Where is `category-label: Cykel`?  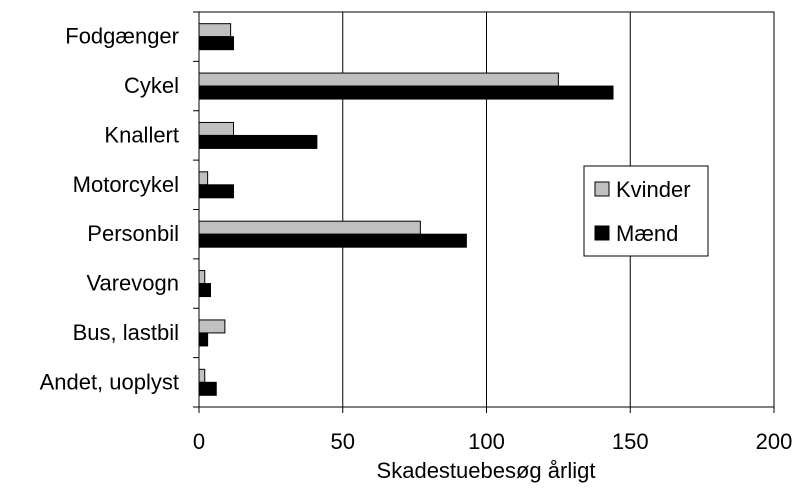
category-label: Cykel is located at coordinates (151, 85).